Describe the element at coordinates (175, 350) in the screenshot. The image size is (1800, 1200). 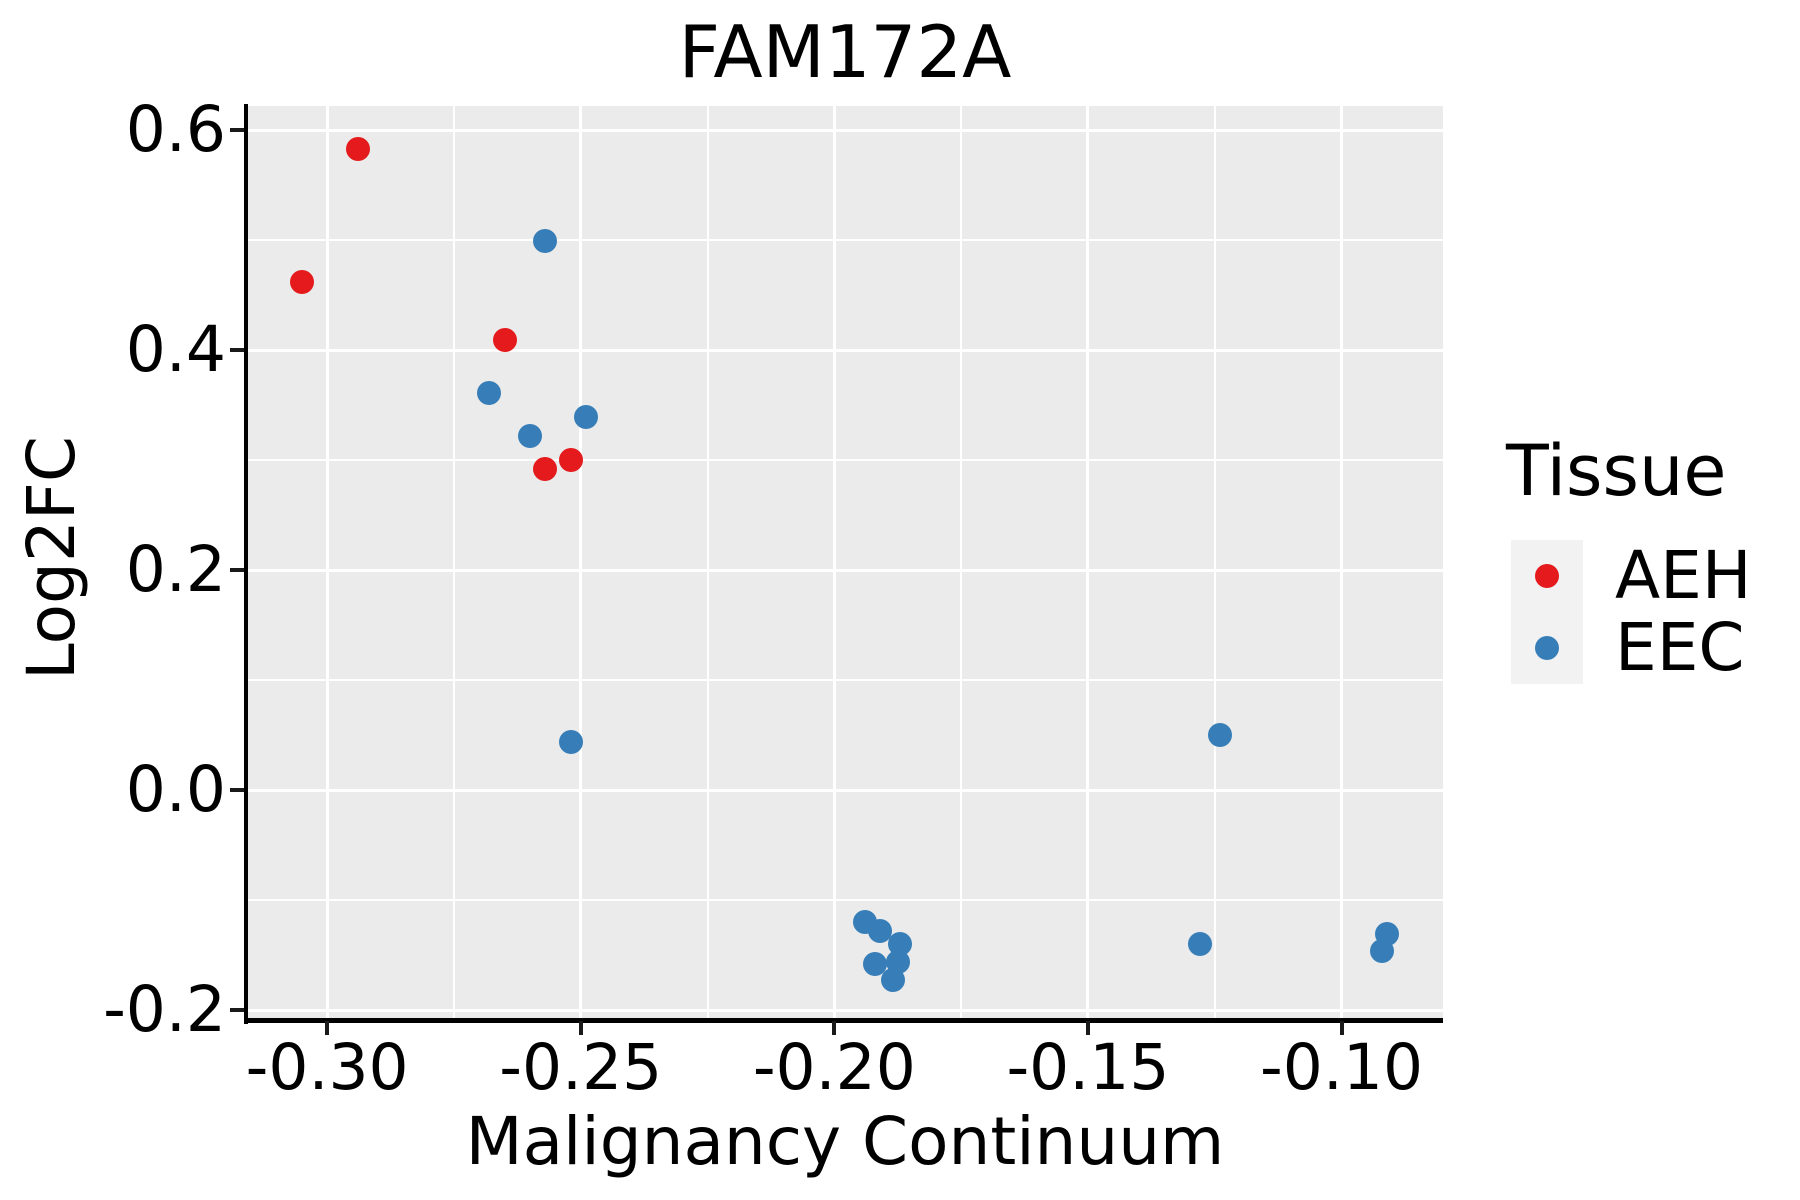
I see `y-tick-label: 0.4` at that location.